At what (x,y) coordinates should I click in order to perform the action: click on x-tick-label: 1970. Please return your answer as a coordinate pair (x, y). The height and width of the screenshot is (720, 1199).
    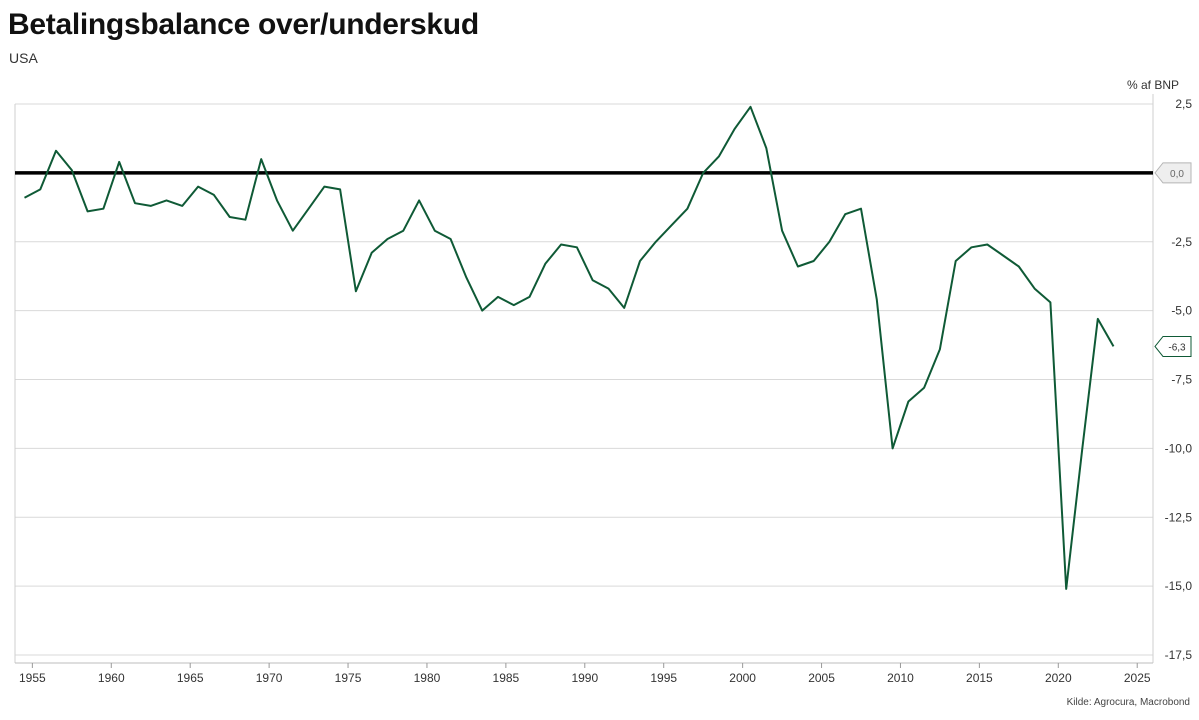
    Looking at the image, I should click on (269, 678).